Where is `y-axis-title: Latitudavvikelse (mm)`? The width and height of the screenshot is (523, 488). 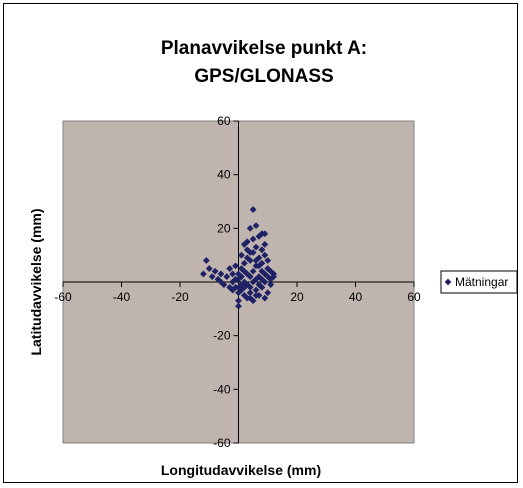 y-axis-title: Latitudavvikelse (mm) is located at coordinates (36, 281).